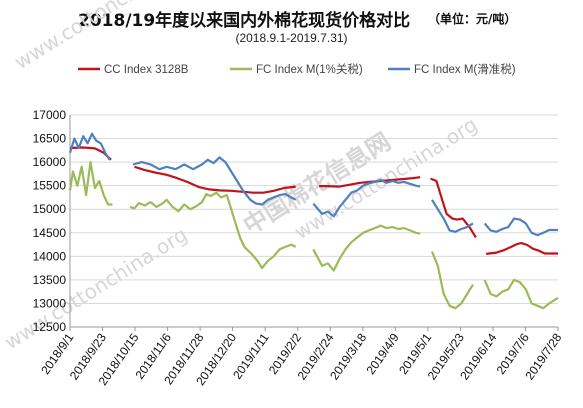 The width and height of the screenshot is (583, 408). I want to click on legend-label-2: FC Index M(1%关税), so click(309, 69).